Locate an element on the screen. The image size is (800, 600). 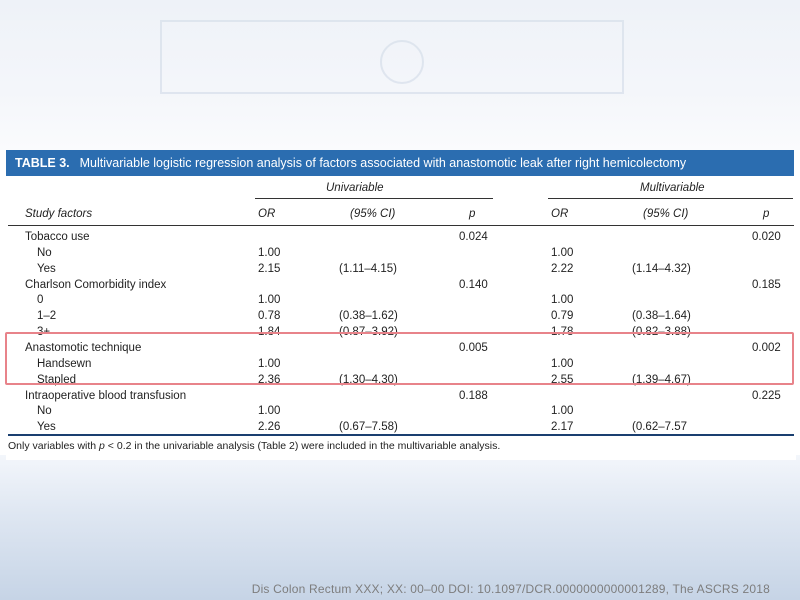
group-header-multivariable: Multivariable is located at coordinates (672, 188).